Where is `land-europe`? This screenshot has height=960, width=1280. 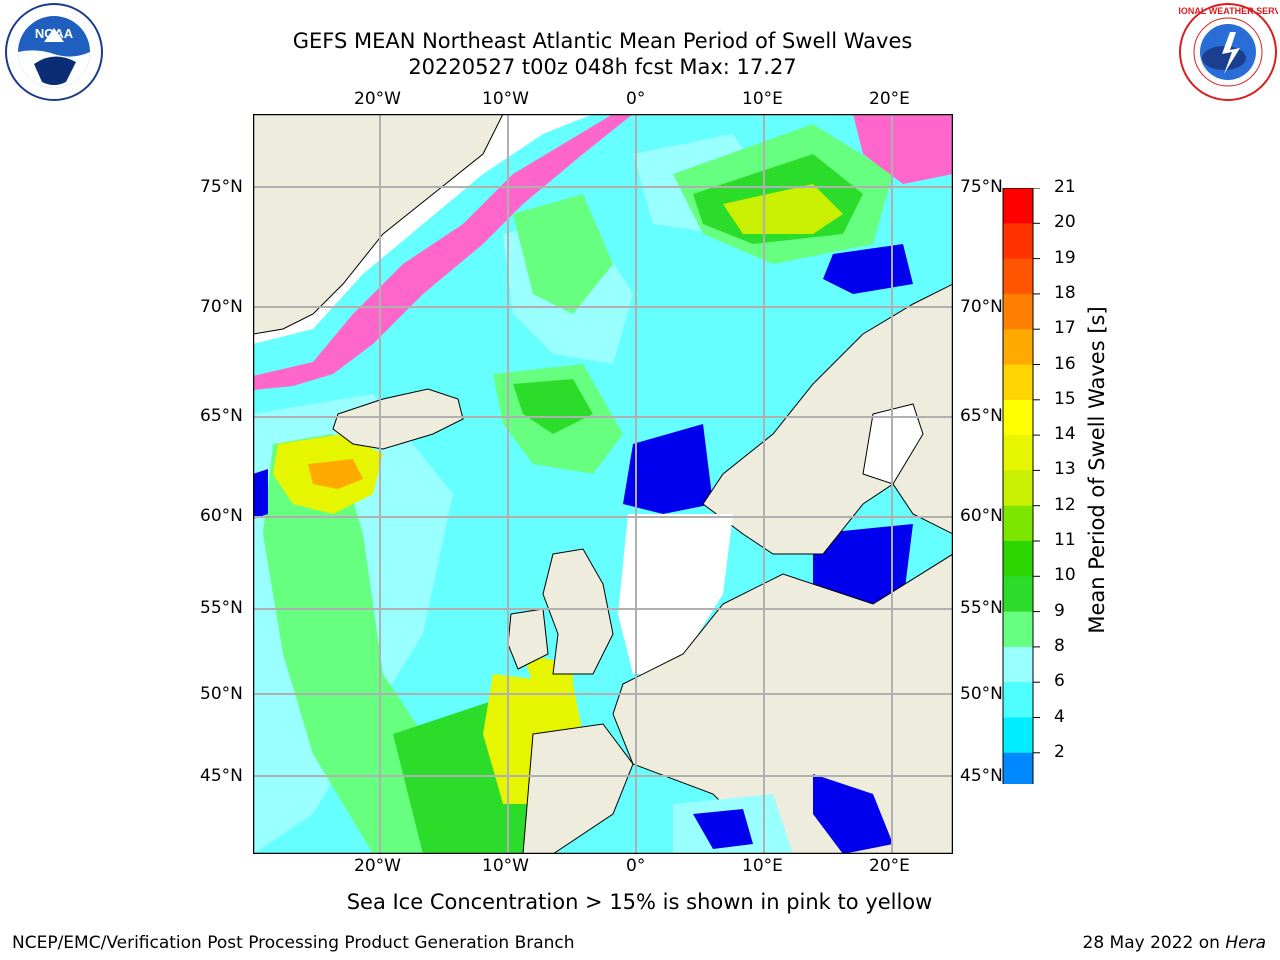
land-europe is located at coordinates (782, 703).